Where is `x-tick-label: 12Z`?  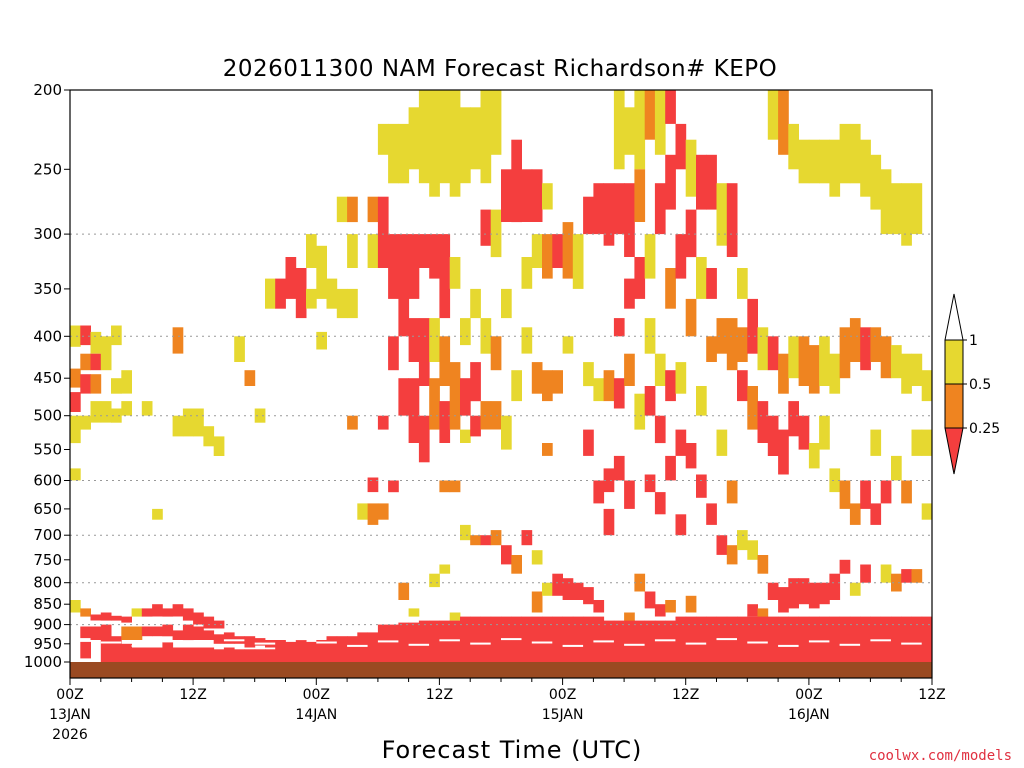
x-tick-label: 12Z is located at coordinates (192, 695).